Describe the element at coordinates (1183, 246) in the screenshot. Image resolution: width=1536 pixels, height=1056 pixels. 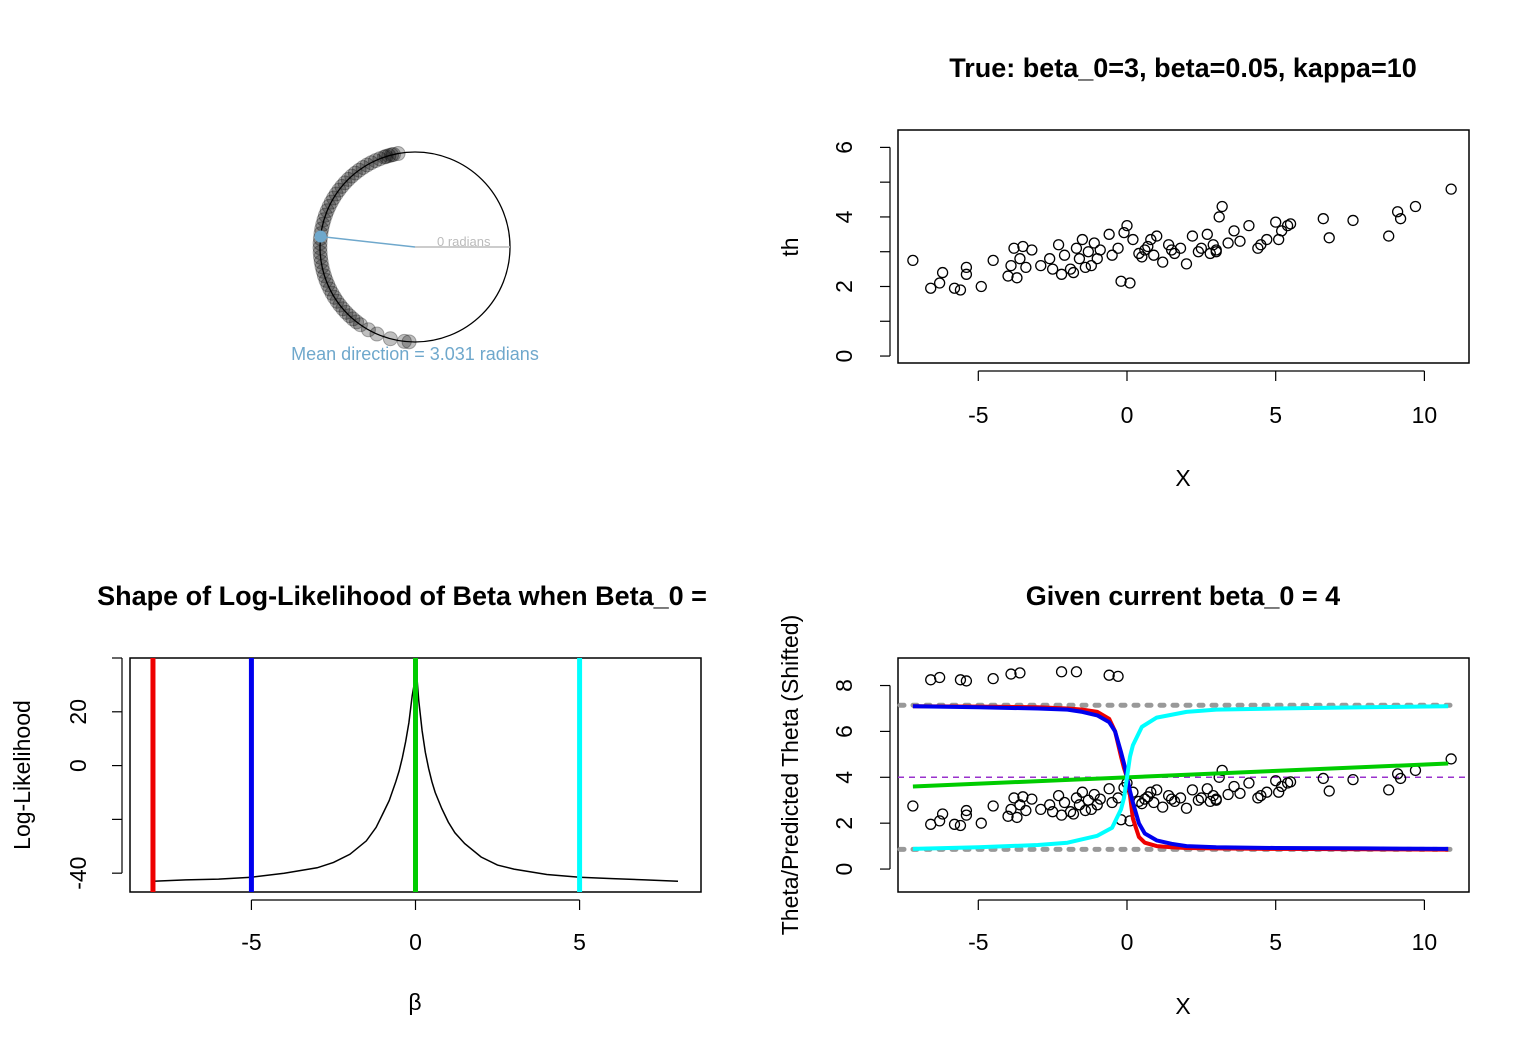
I see `plot-frame` at that location.